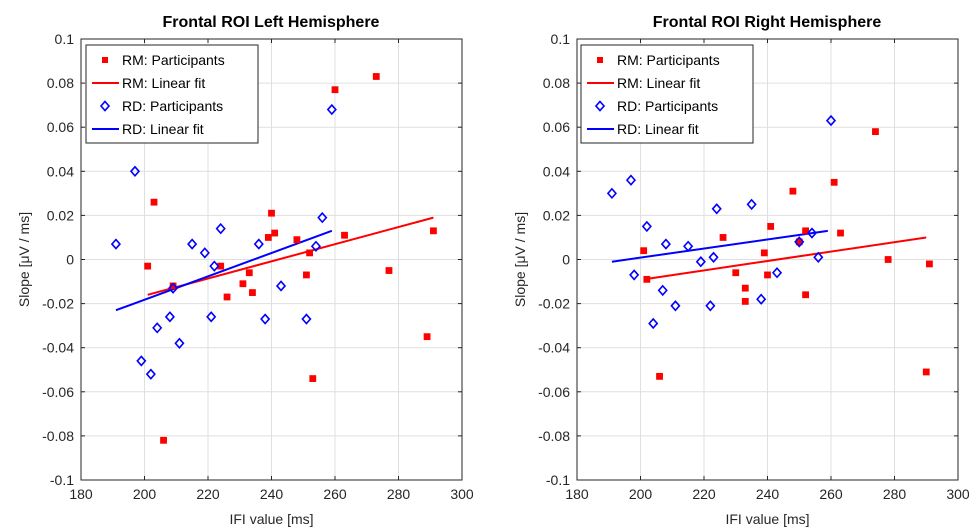 This screenshot has width=971, height=529. What do you see at coordinates (641, 494) in the screenshot?
I see `x-tick-label: 200` at bounding box center [641, 494].